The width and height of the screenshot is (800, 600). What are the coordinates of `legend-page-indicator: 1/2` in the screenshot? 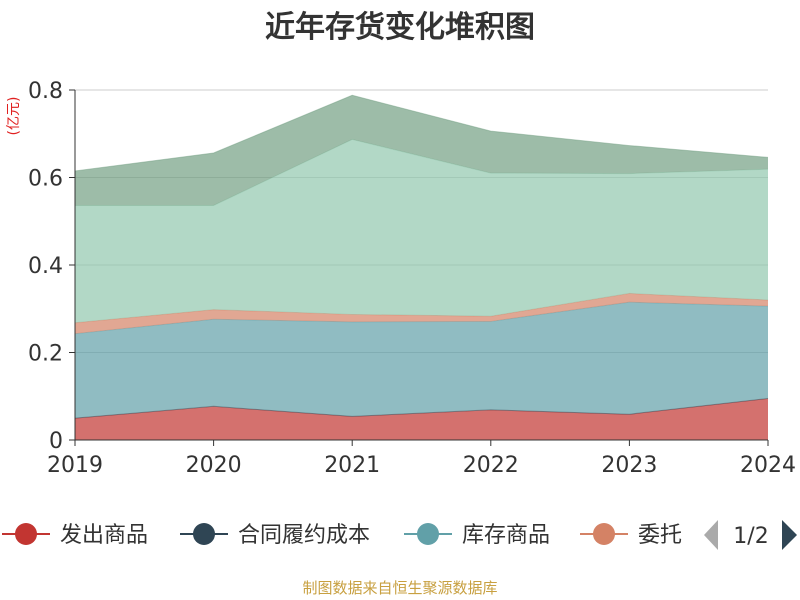 It's located at (750, 536).